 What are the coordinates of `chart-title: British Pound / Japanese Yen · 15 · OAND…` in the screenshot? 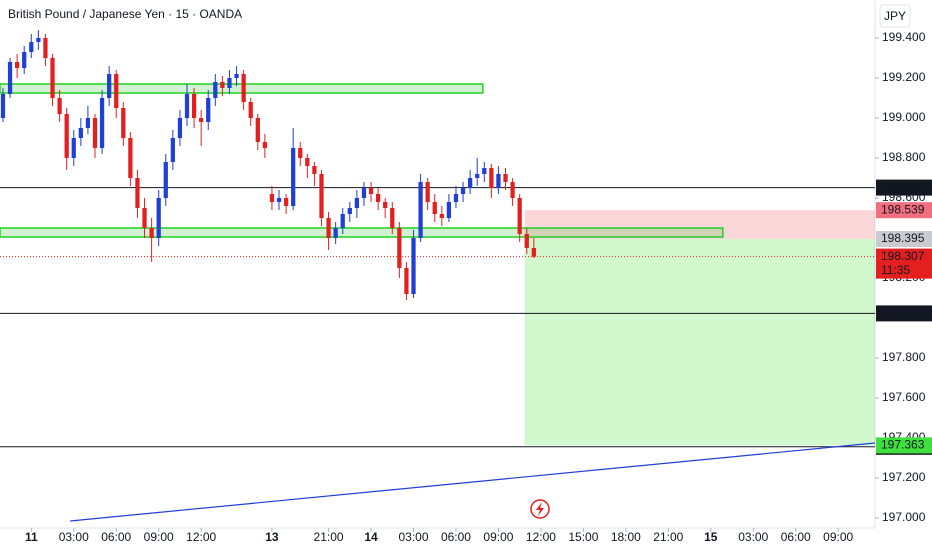 It's located at (125, 14).